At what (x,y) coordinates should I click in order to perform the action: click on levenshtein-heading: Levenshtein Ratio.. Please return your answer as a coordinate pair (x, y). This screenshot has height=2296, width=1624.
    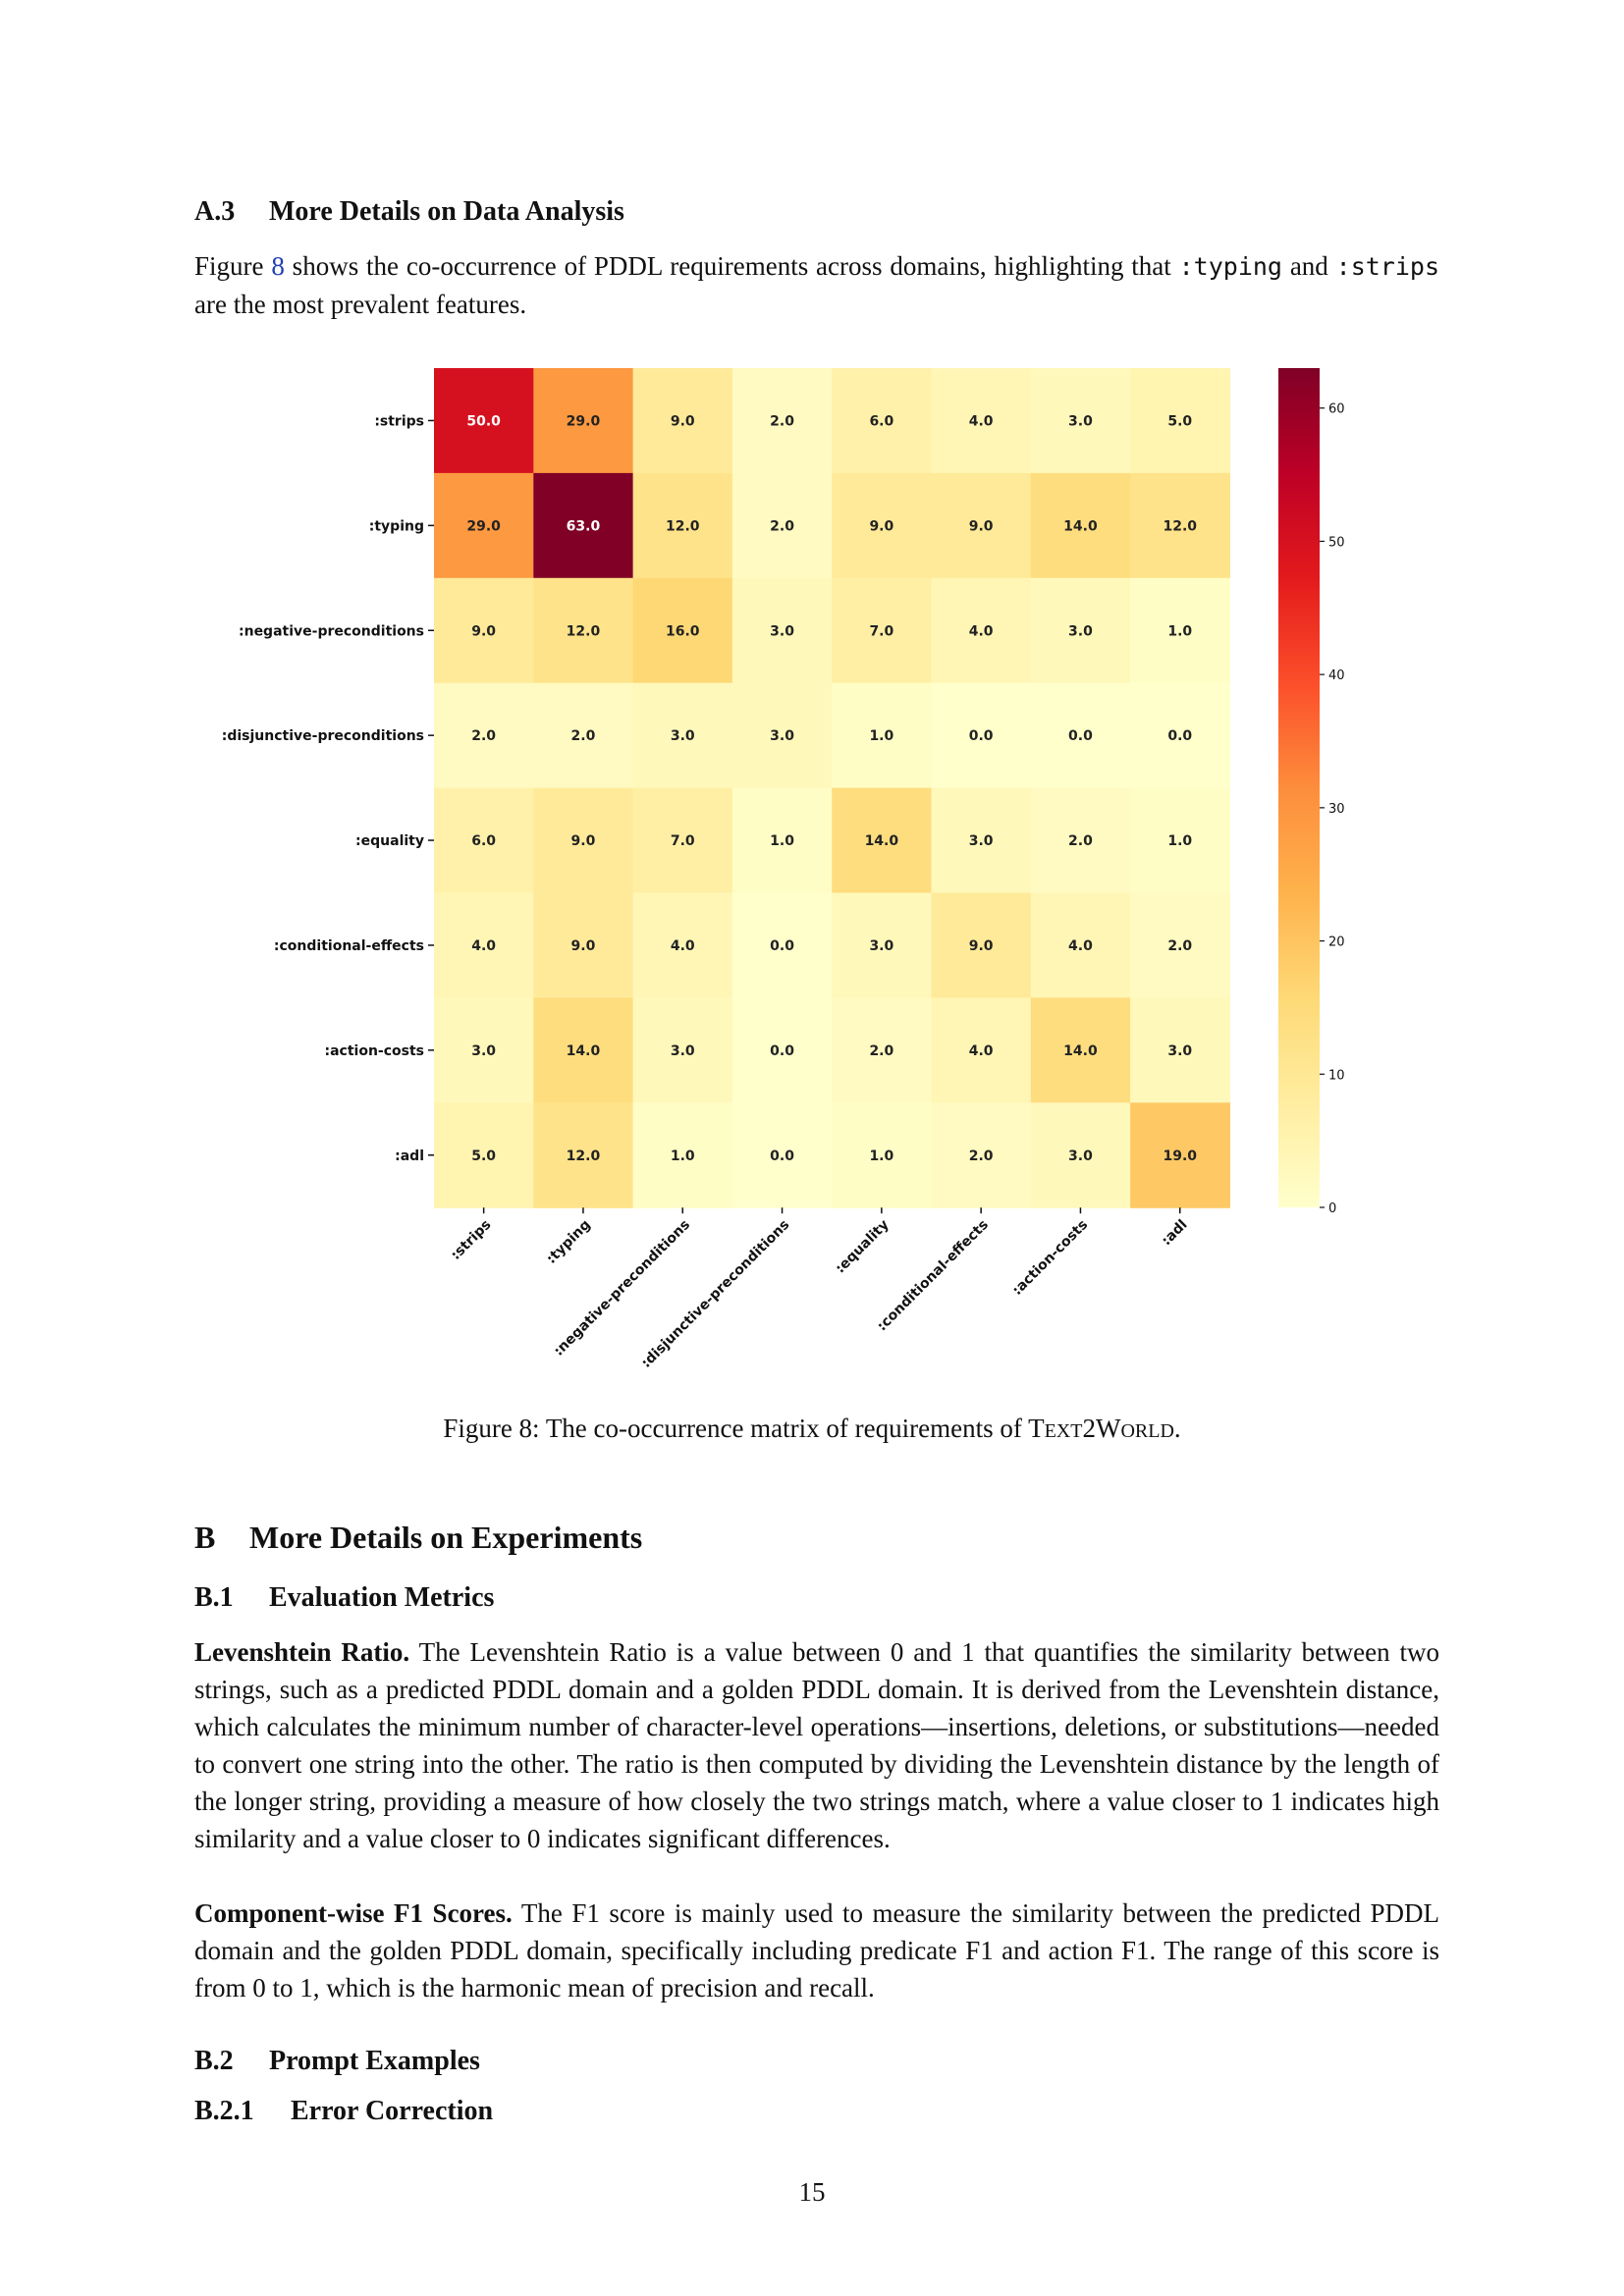
    Looking at the image, I should click on (302, 1652).